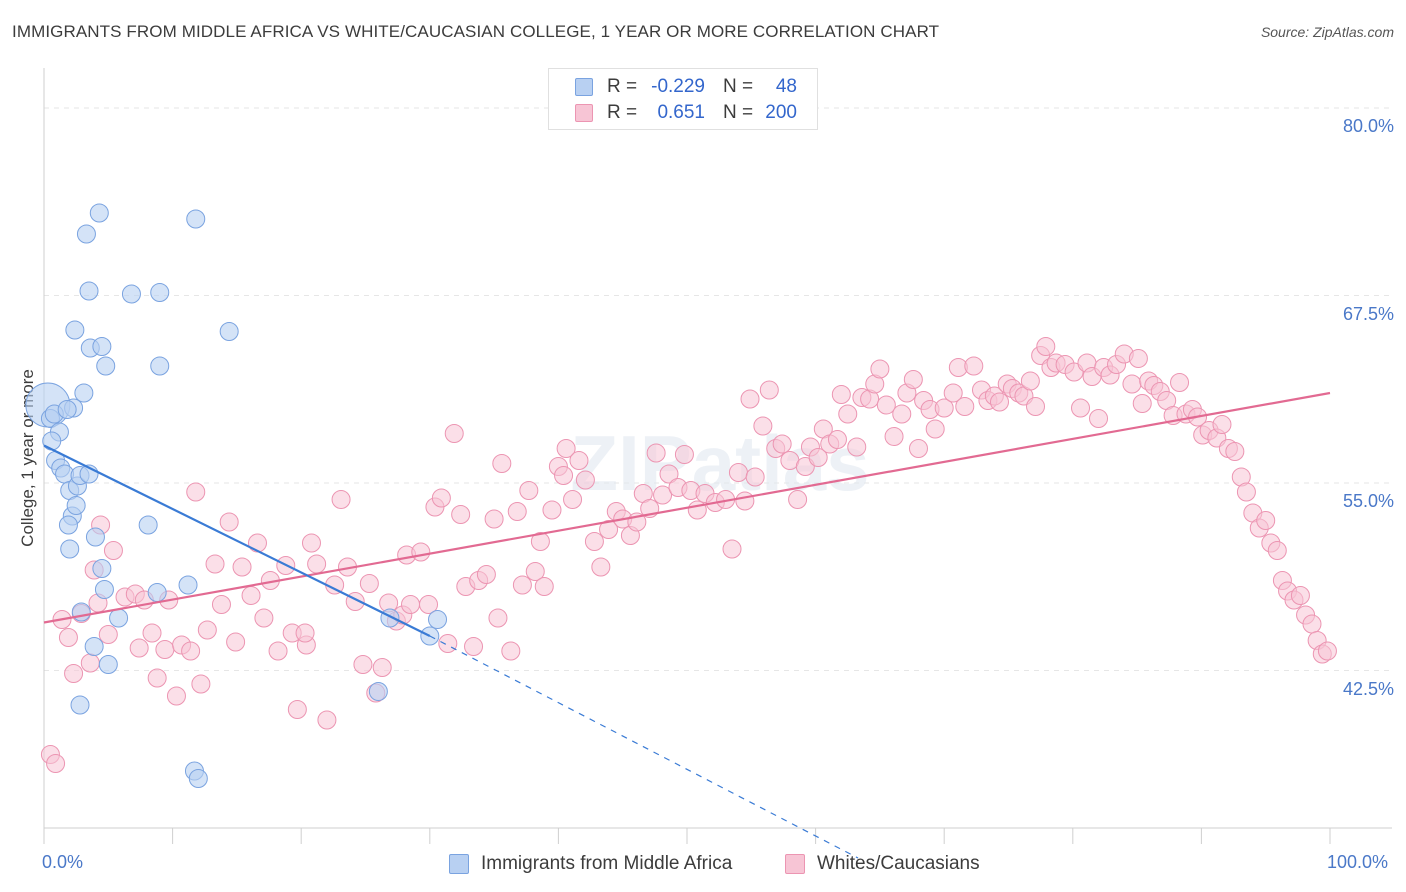 The height and width of the screenshot is (892, 1406). What do you see at coordinates (1368, 688) in the screenshot?
I see `y-tick-label: 42.5%` at bounding box center [1368, 688].